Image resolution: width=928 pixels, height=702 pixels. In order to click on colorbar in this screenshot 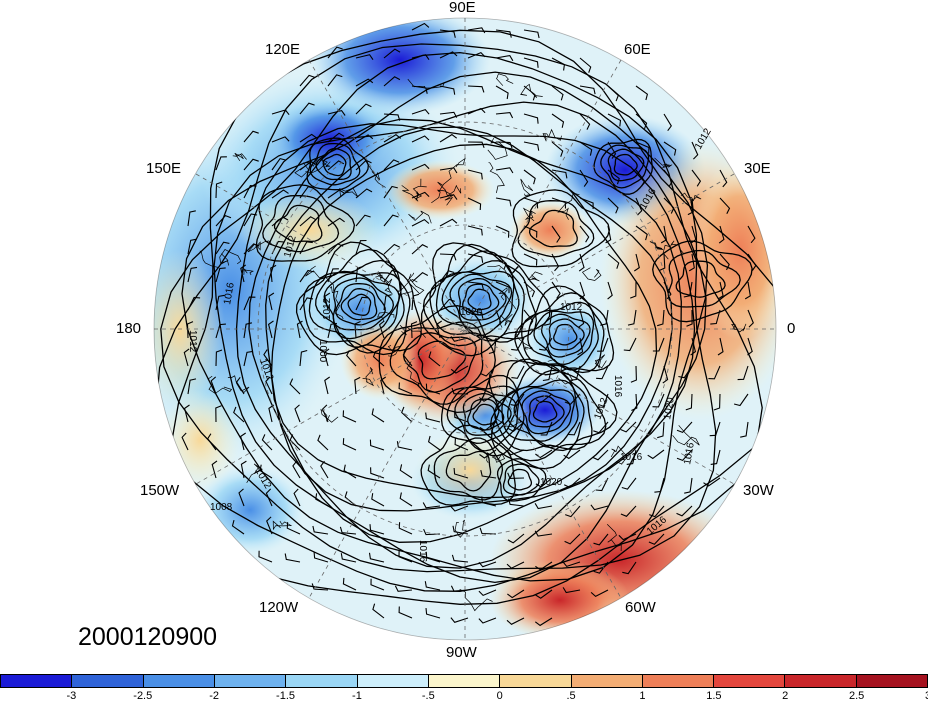, I will do `click(464, 681)`.